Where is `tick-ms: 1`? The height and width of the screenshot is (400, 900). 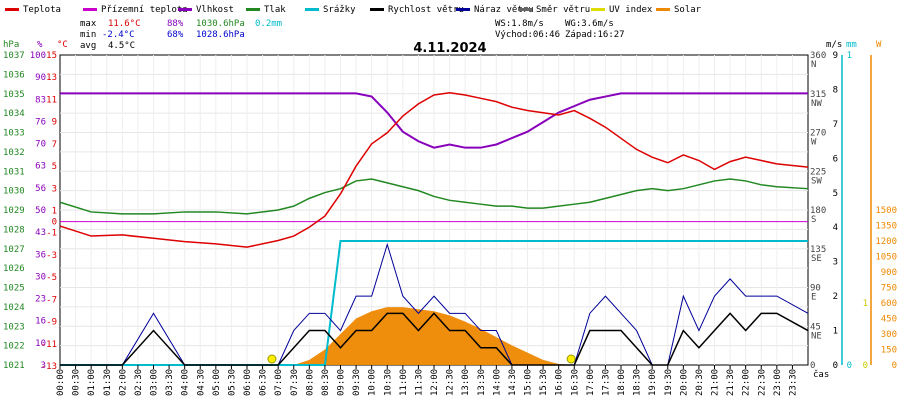 tick-ms: 1 is located at coordinates (835, 332).